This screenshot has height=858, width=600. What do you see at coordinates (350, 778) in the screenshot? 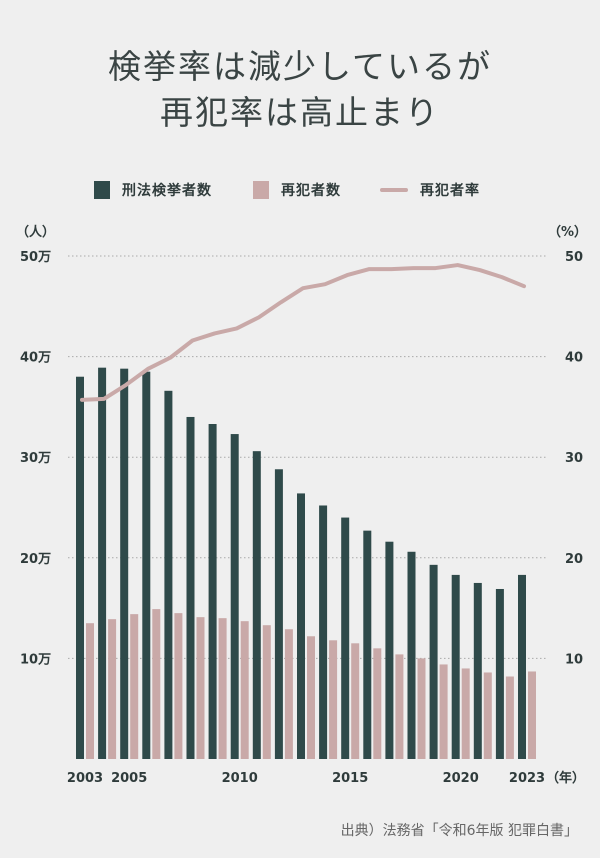
I see `x-tick-label: 2015` at bounding box center [350, 778].